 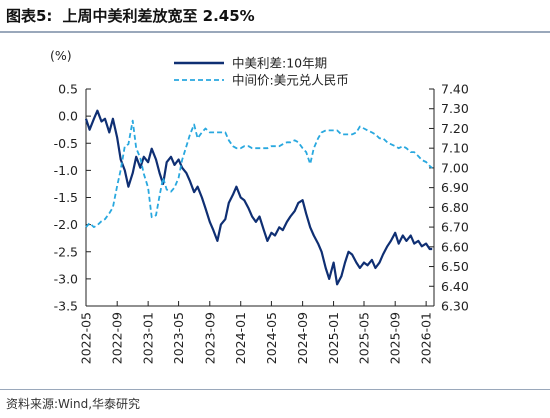 What do you see at coordinates (73, 404) in the screenshot?
I see `source-note: 资料来源:Wind,华泰研究` at bounding box center [73, 404].